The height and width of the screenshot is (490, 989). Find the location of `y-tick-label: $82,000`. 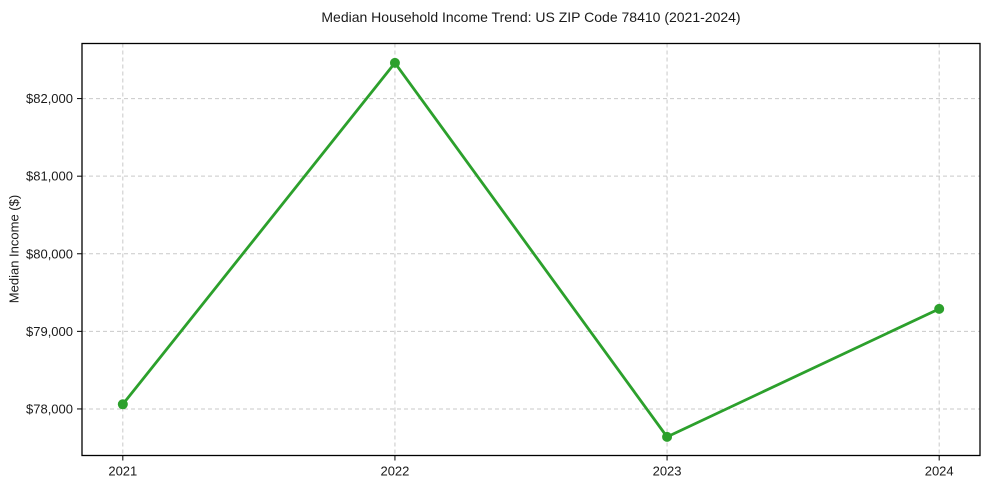

y-tick-label: $82,000 is located at coordinates (49, 98).